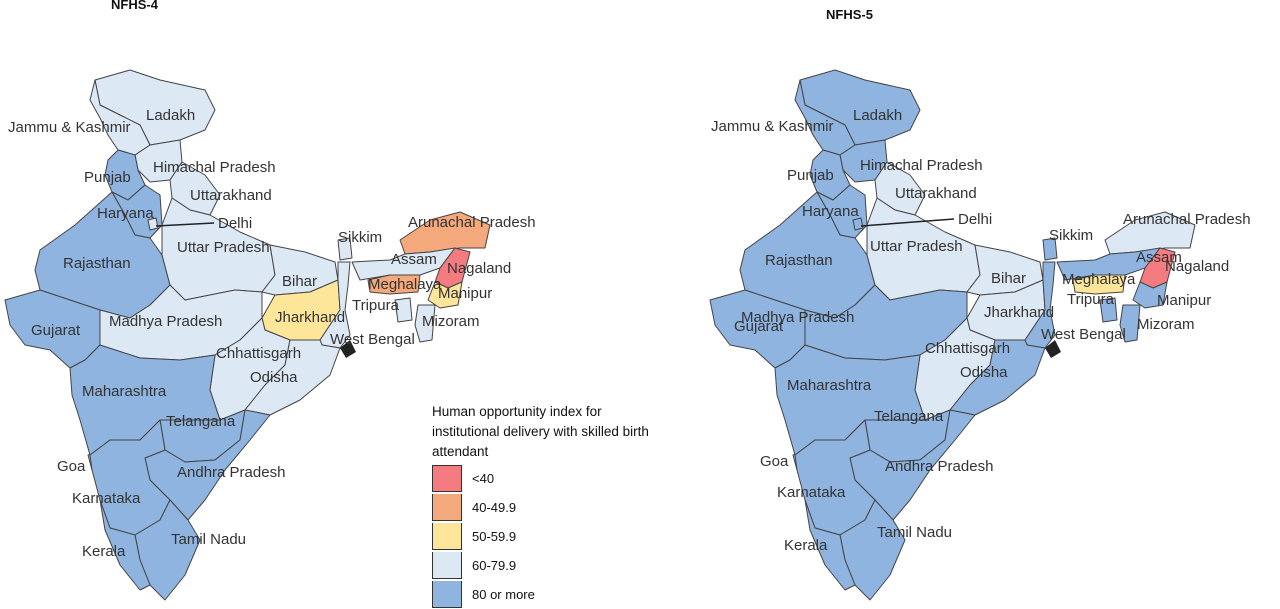  I want to click on legend-label: 50-59.9, so click(494, 536).